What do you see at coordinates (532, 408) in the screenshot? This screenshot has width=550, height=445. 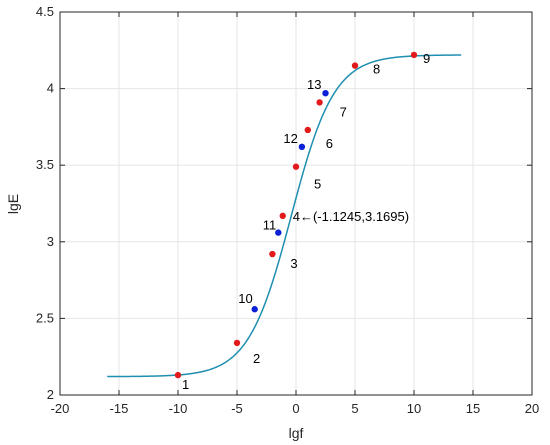 I see `x-tick-label: 20` at bounding box center [532, 408].